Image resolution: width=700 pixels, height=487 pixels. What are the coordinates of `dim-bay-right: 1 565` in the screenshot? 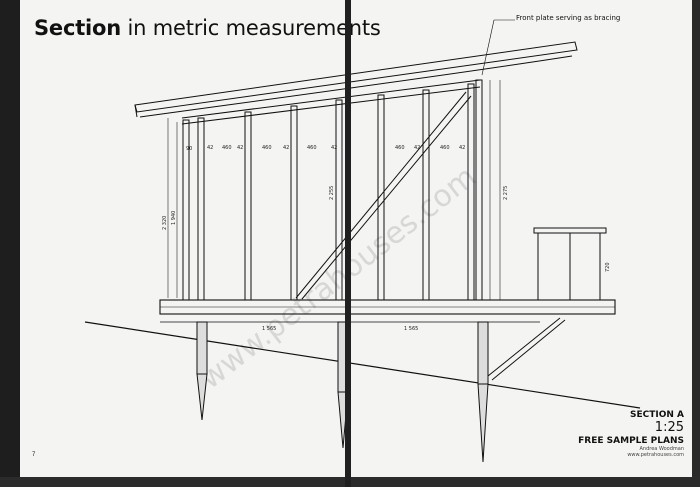 It's located at (411, 329).